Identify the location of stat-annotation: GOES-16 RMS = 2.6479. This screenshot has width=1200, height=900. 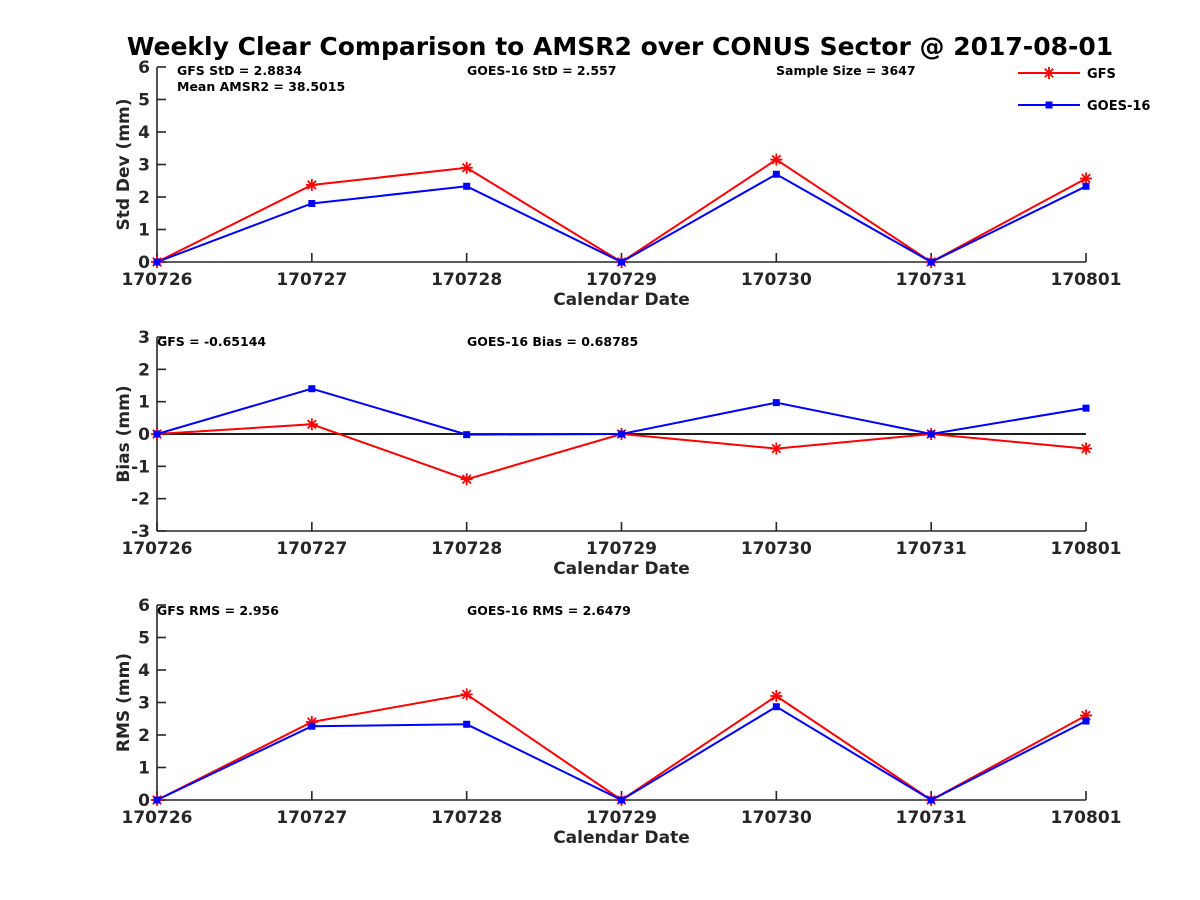
(549, 610).